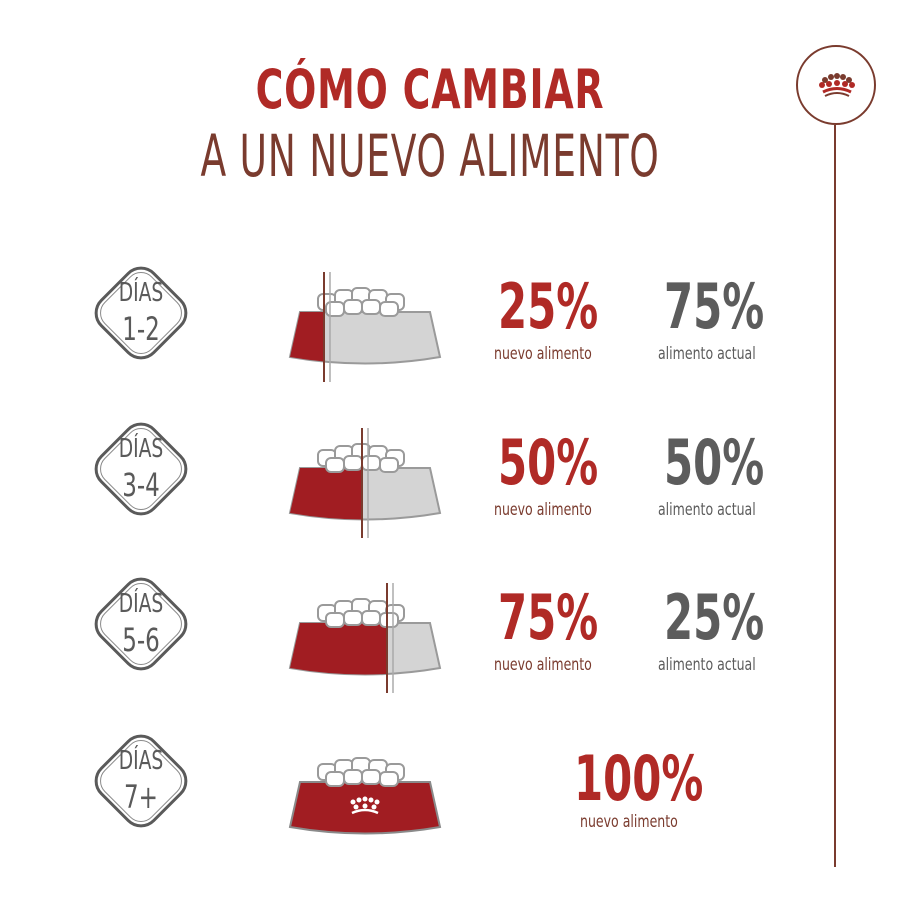 This screenshot has width=900, height=900. Describe the element at coordinates (141, 640) in the screenshot. I see `days-range: 5-6` at that location.